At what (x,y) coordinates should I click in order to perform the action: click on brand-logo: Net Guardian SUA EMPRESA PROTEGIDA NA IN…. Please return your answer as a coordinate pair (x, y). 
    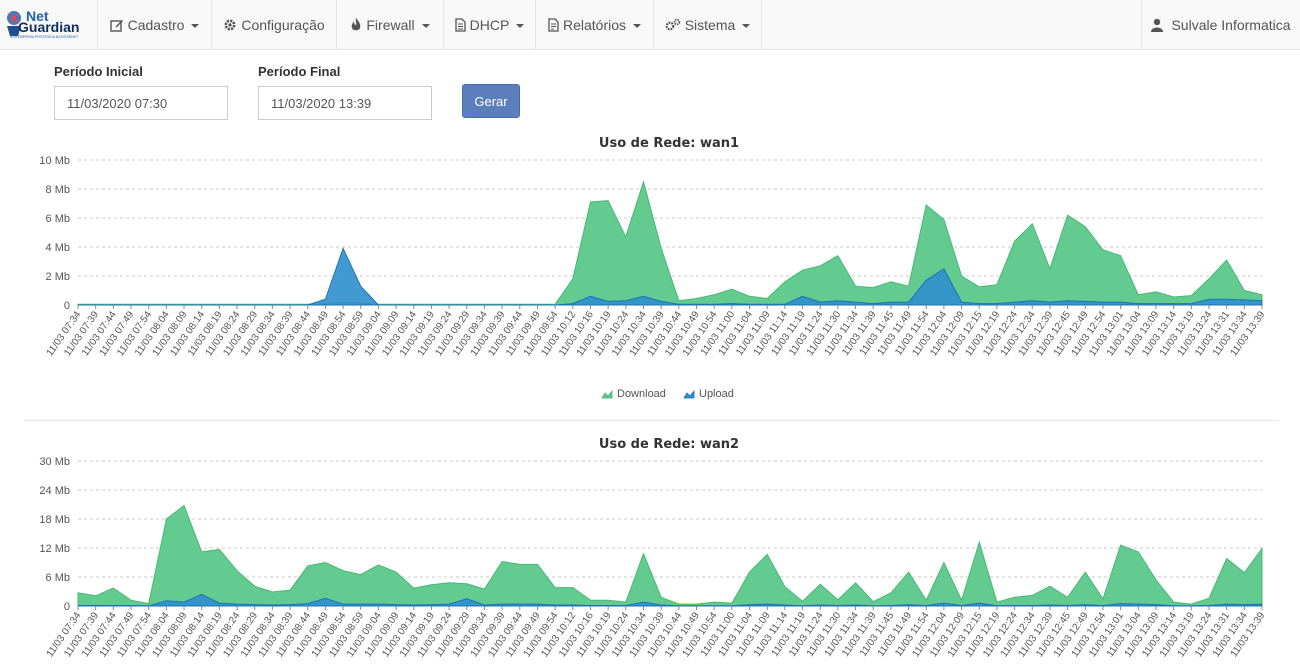
    Looking at the image, I should click on (48, 24).